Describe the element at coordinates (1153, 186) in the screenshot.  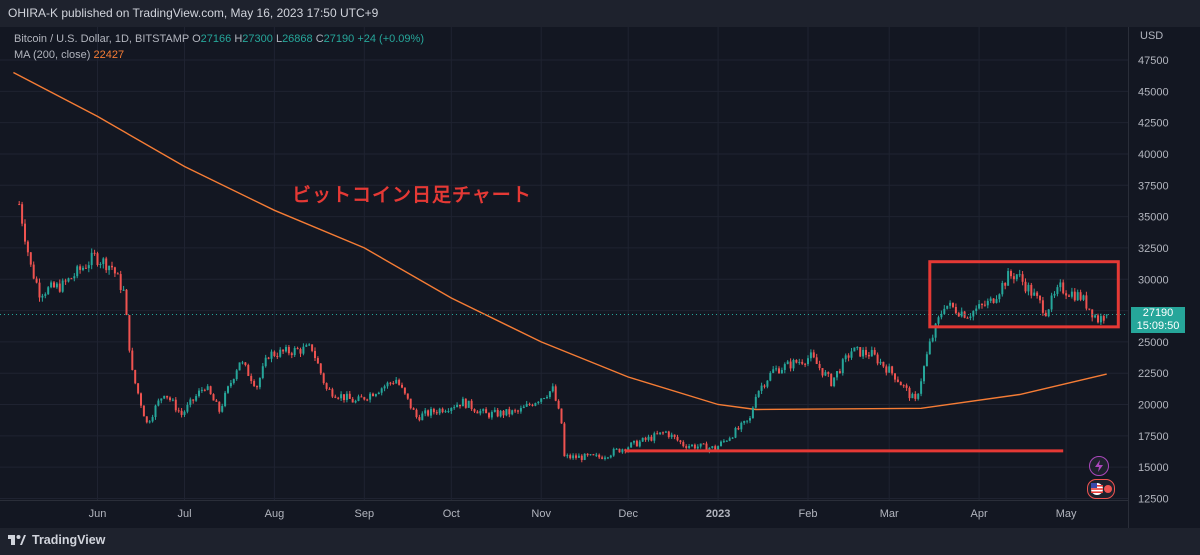
I see `y-tick-label: 37500` at that location.